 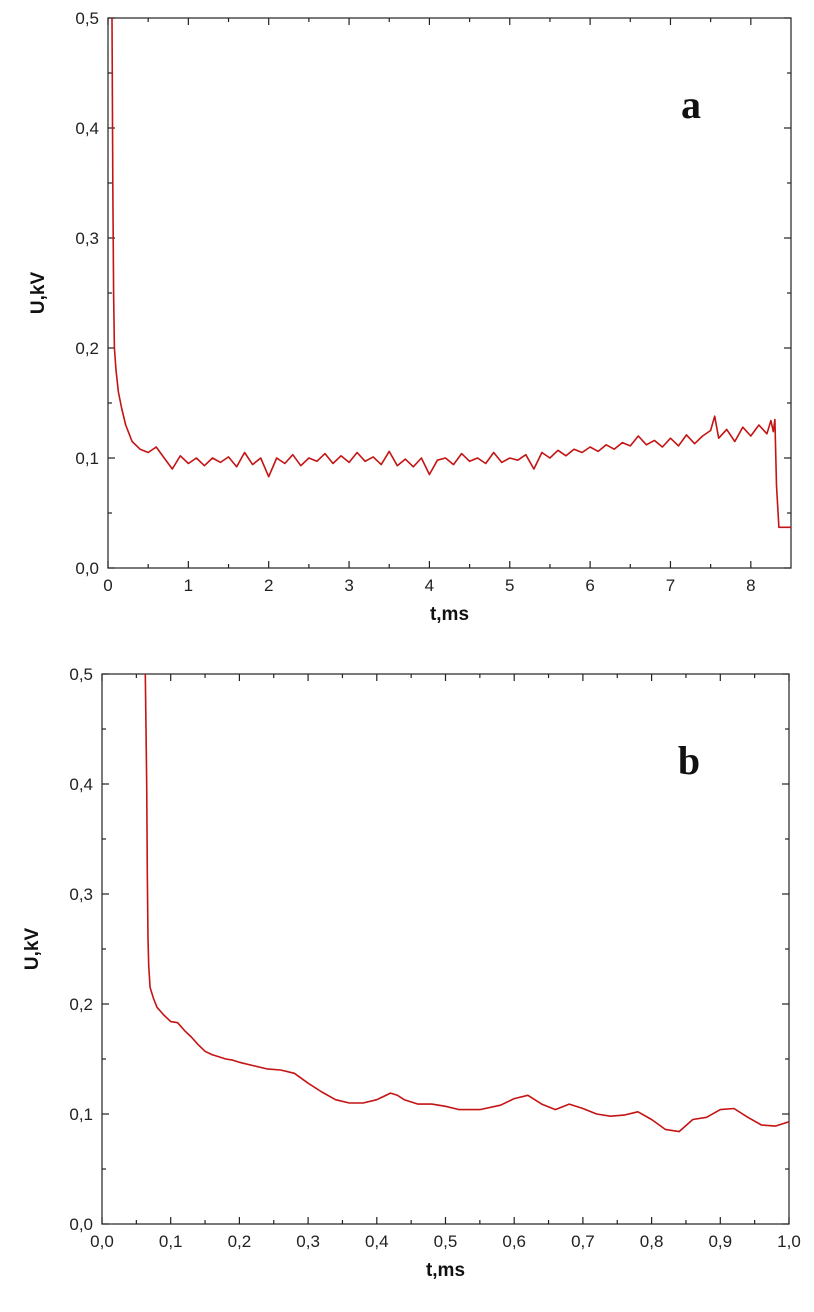 What do you see at coordinates (652, 1241) in the screenshot?
I see `x-tick-label: 0,8` at bounding box center [652, 1241].